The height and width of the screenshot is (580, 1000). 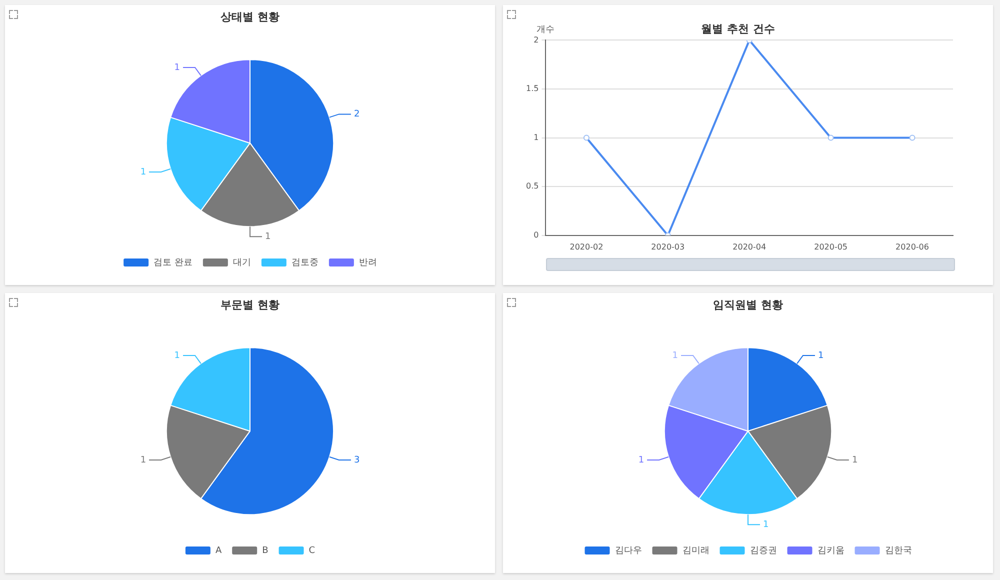 What do you see at coordinates (357, 460) in the screenshot?
I see `data-label: 3` at bounding box center [357, 460].